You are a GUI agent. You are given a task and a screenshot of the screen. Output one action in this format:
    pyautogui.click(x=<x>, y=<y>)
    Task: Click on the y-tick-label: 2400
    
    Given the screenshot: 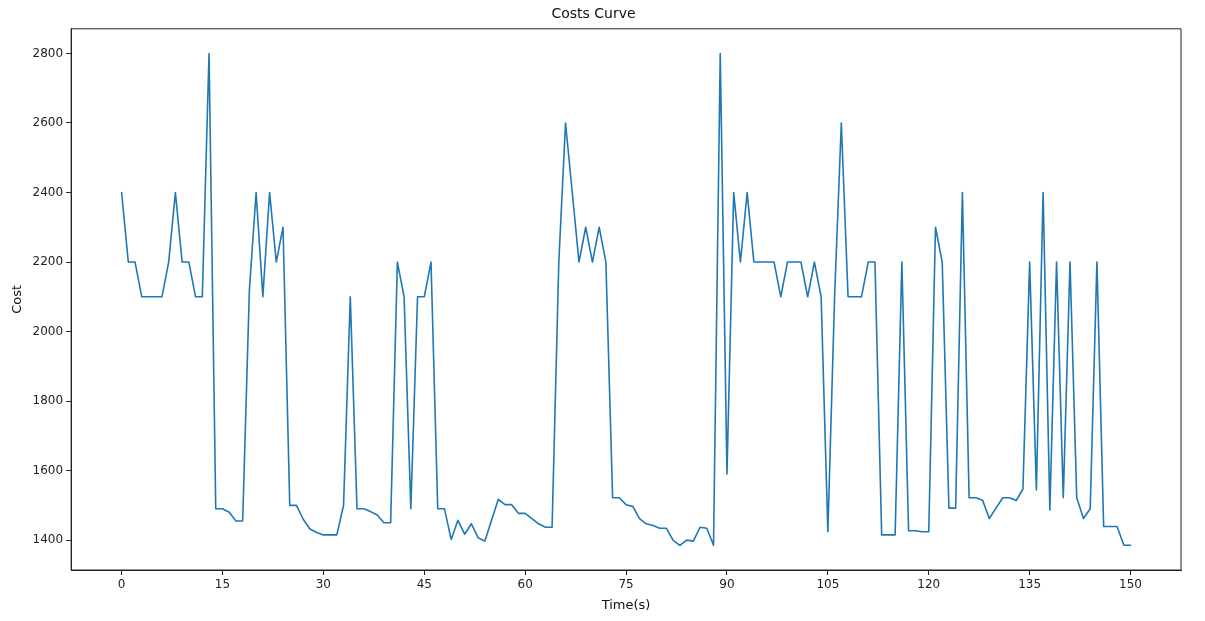 What is the action you would take?
    pyautogui.click(x=48, y=191)
    